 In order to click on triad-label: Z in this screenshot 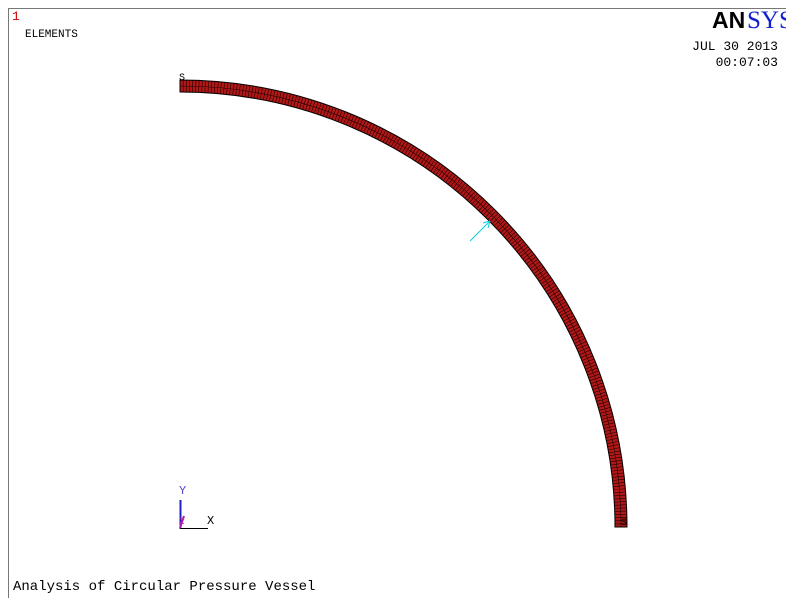, I will do `click(182, 522)`.